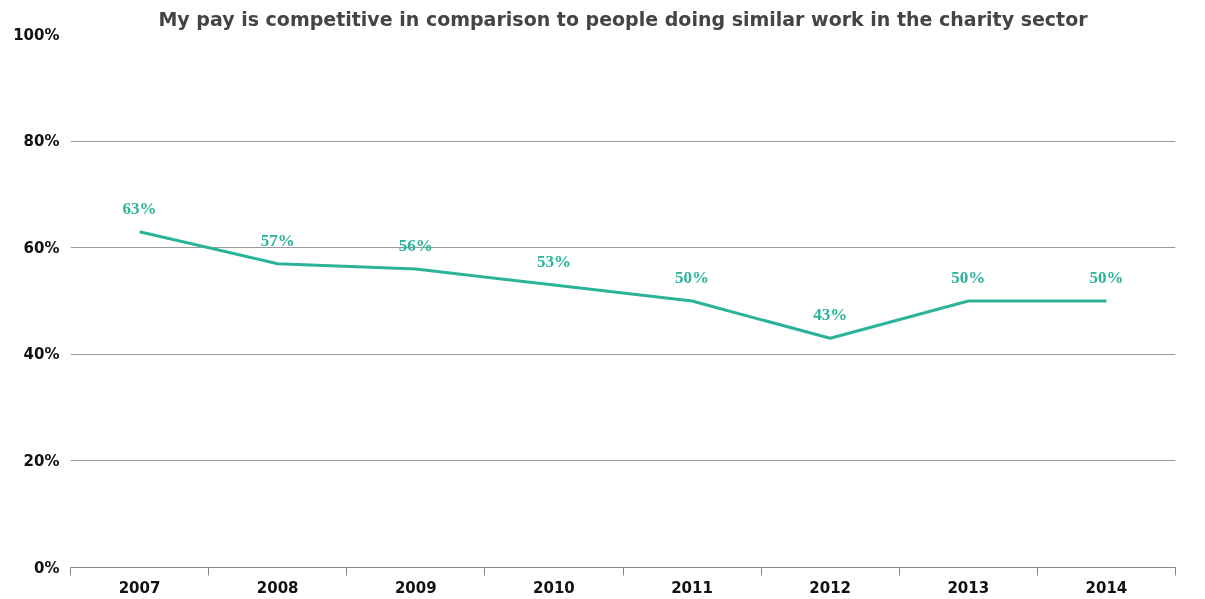 The width and height of the screenshot is (1205, 599). Describe the element at coordinates (1106, 587) in the screenshot. I see `x-tick-label: 2014` at that location.